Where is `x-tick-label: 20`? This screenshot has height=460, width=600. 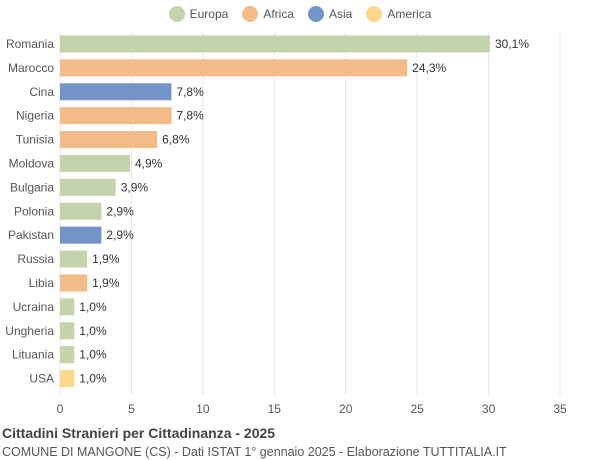
x-tick-label: 20 is located at coordinates (346, 409).